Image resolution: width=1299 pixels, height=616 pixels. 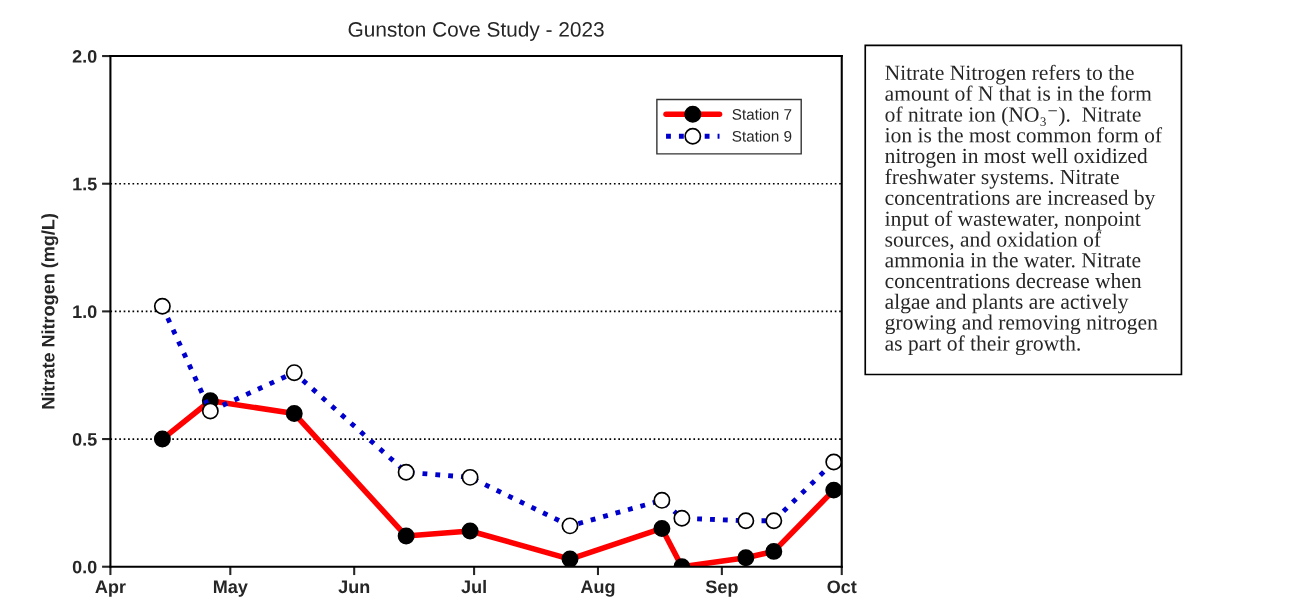 I want to click on text: Nitrate Nitrogen refers to the amount of N that is in the form of nitrate ion (NO₃⁻). Nitrate ion is the most common form of nitrogen in most well oxidized freshwater systems. Nitrate concentrations are increased by input of wastewater, nonpoint sources, and oxidation of ammonia in the water. Nitrate concentrations decrease when algae and plants are actively growing and removing nitrogen as part of their growth., so click(x=1024, y=210).